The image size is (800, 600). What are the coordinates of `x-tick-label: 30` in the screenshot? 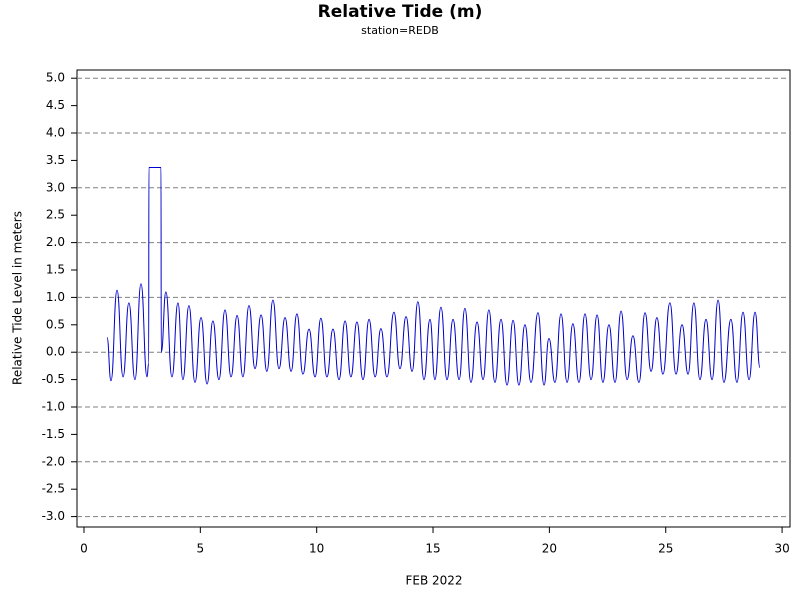 It's located at (781, 549).